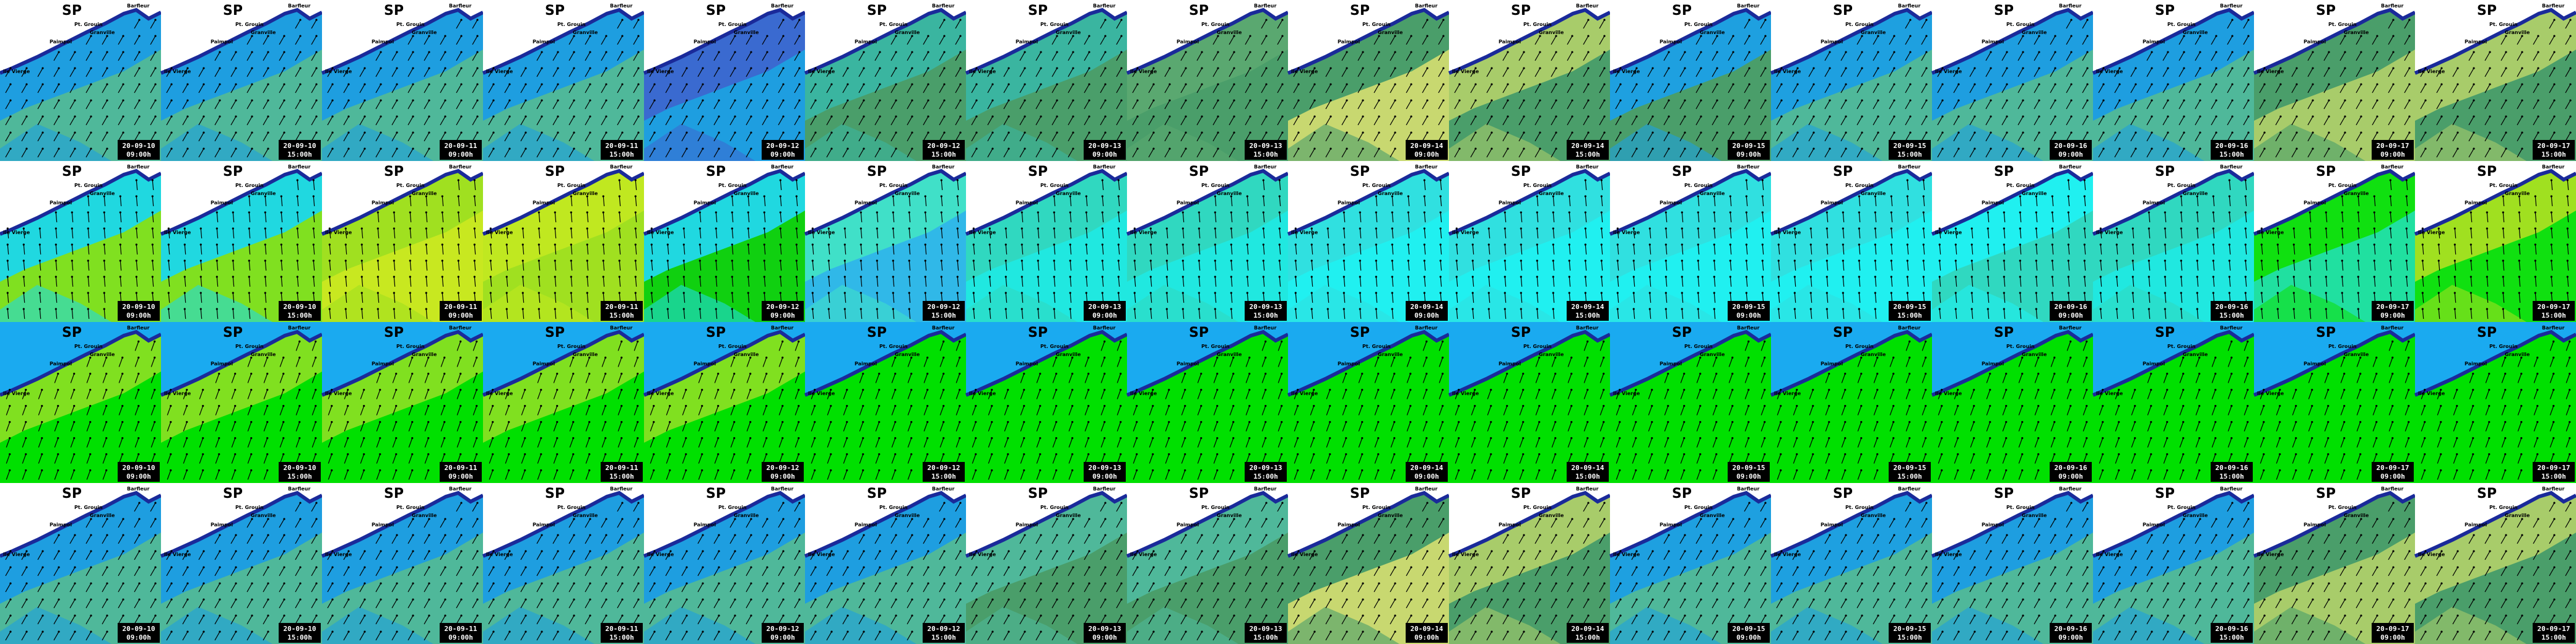  Describe the element at coordinates (782, 6) in the screenshot. I see `place-label: Barfleur` at that location.